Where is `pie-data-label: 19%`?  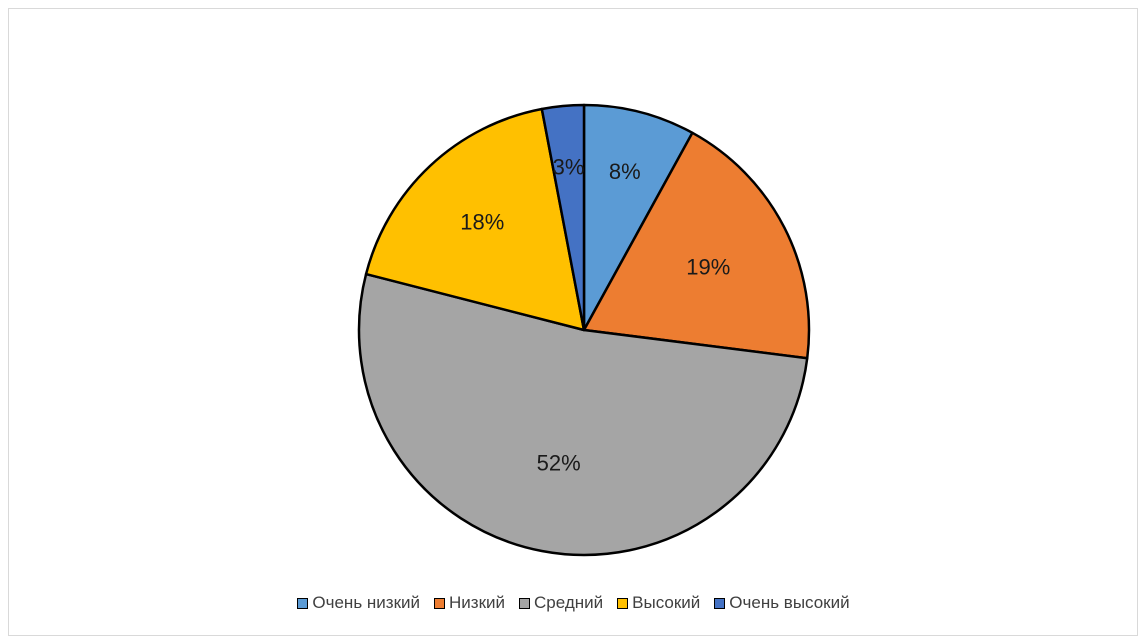
pie-data-label: 19% is located at coordinates (708, 267).